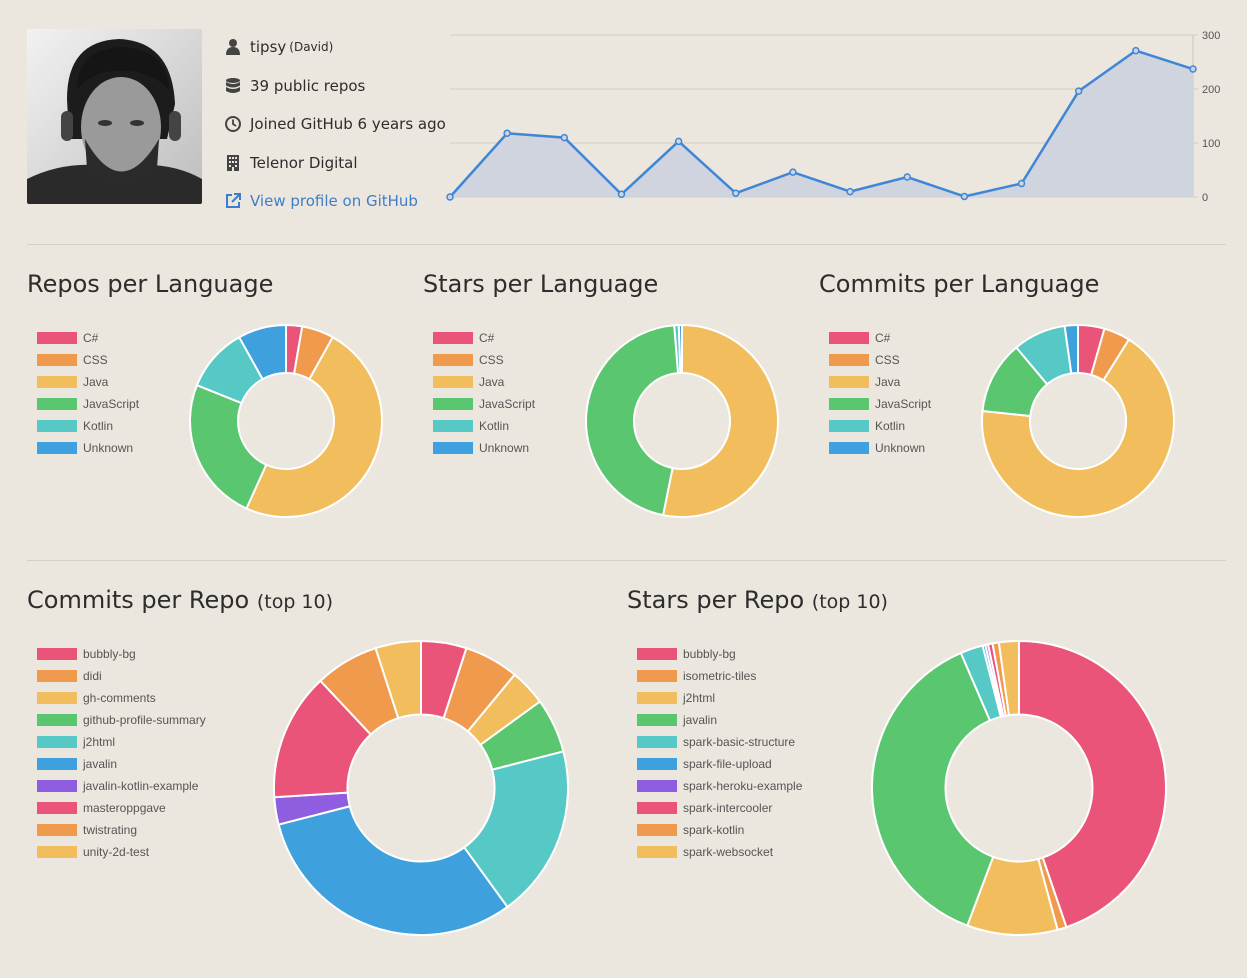 This screenshot has height=978, width=1247. I want to click on legend-item: spark-heroku-example, so click(719, 786).